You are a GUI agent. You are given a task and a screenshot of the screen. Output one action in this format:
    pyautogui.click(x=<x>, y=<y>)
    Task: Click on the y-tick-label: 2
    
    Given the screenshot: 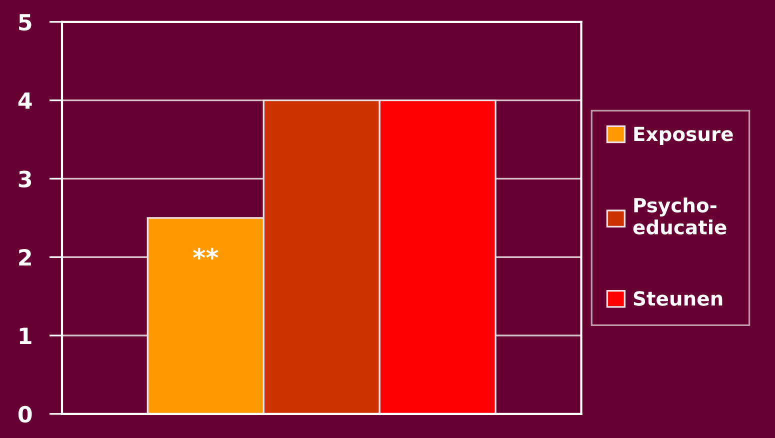 What is the action you would take?
    pyautogui.click(x=25, y=257)
    